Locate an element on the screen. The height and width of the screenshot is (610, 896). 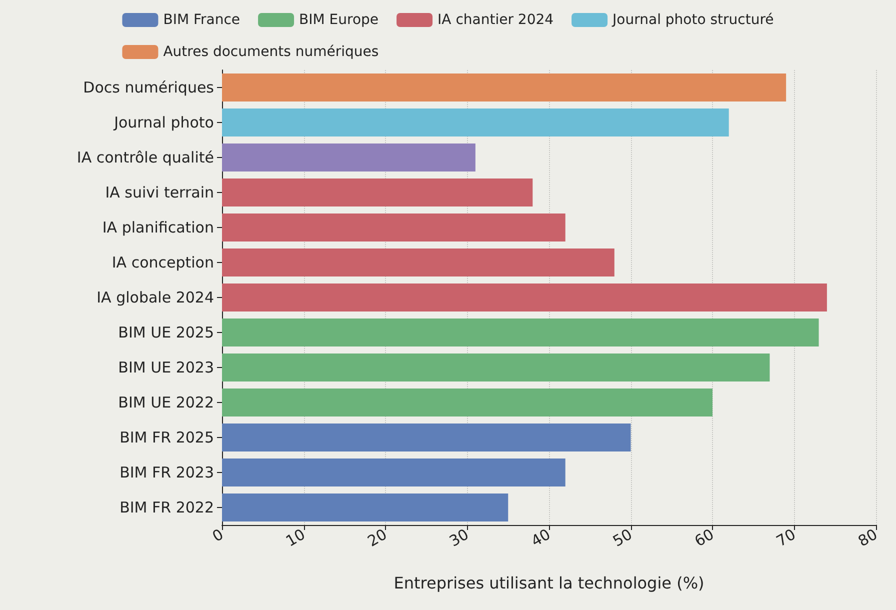
y-tick-label: BIM UE 2025 is located at coordinates (166, 333).